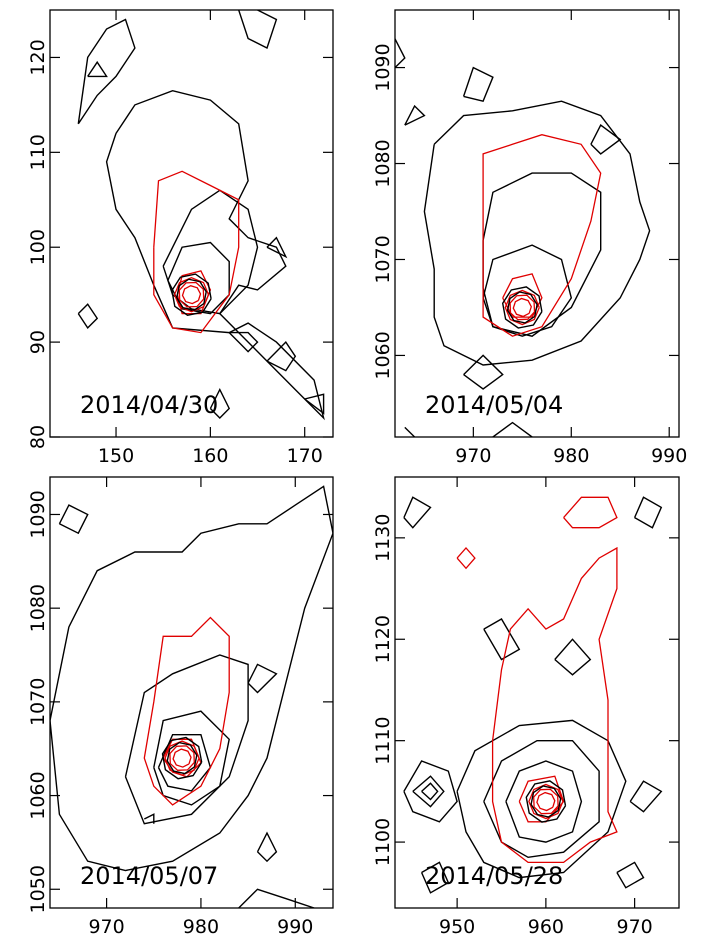 The image size is (710, 942). Describe the element at coordinates (383, 538) in the screenshot. I see `y-tick-label: 1130` at that location.